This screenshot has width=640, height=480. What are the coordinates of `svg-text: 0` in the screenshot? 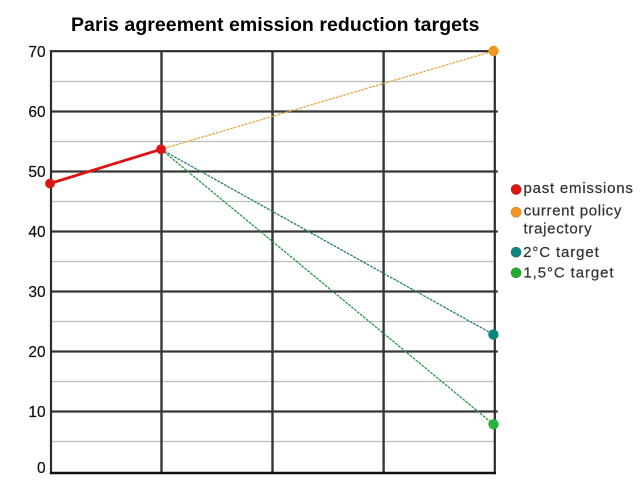 It's located at (41, 468).